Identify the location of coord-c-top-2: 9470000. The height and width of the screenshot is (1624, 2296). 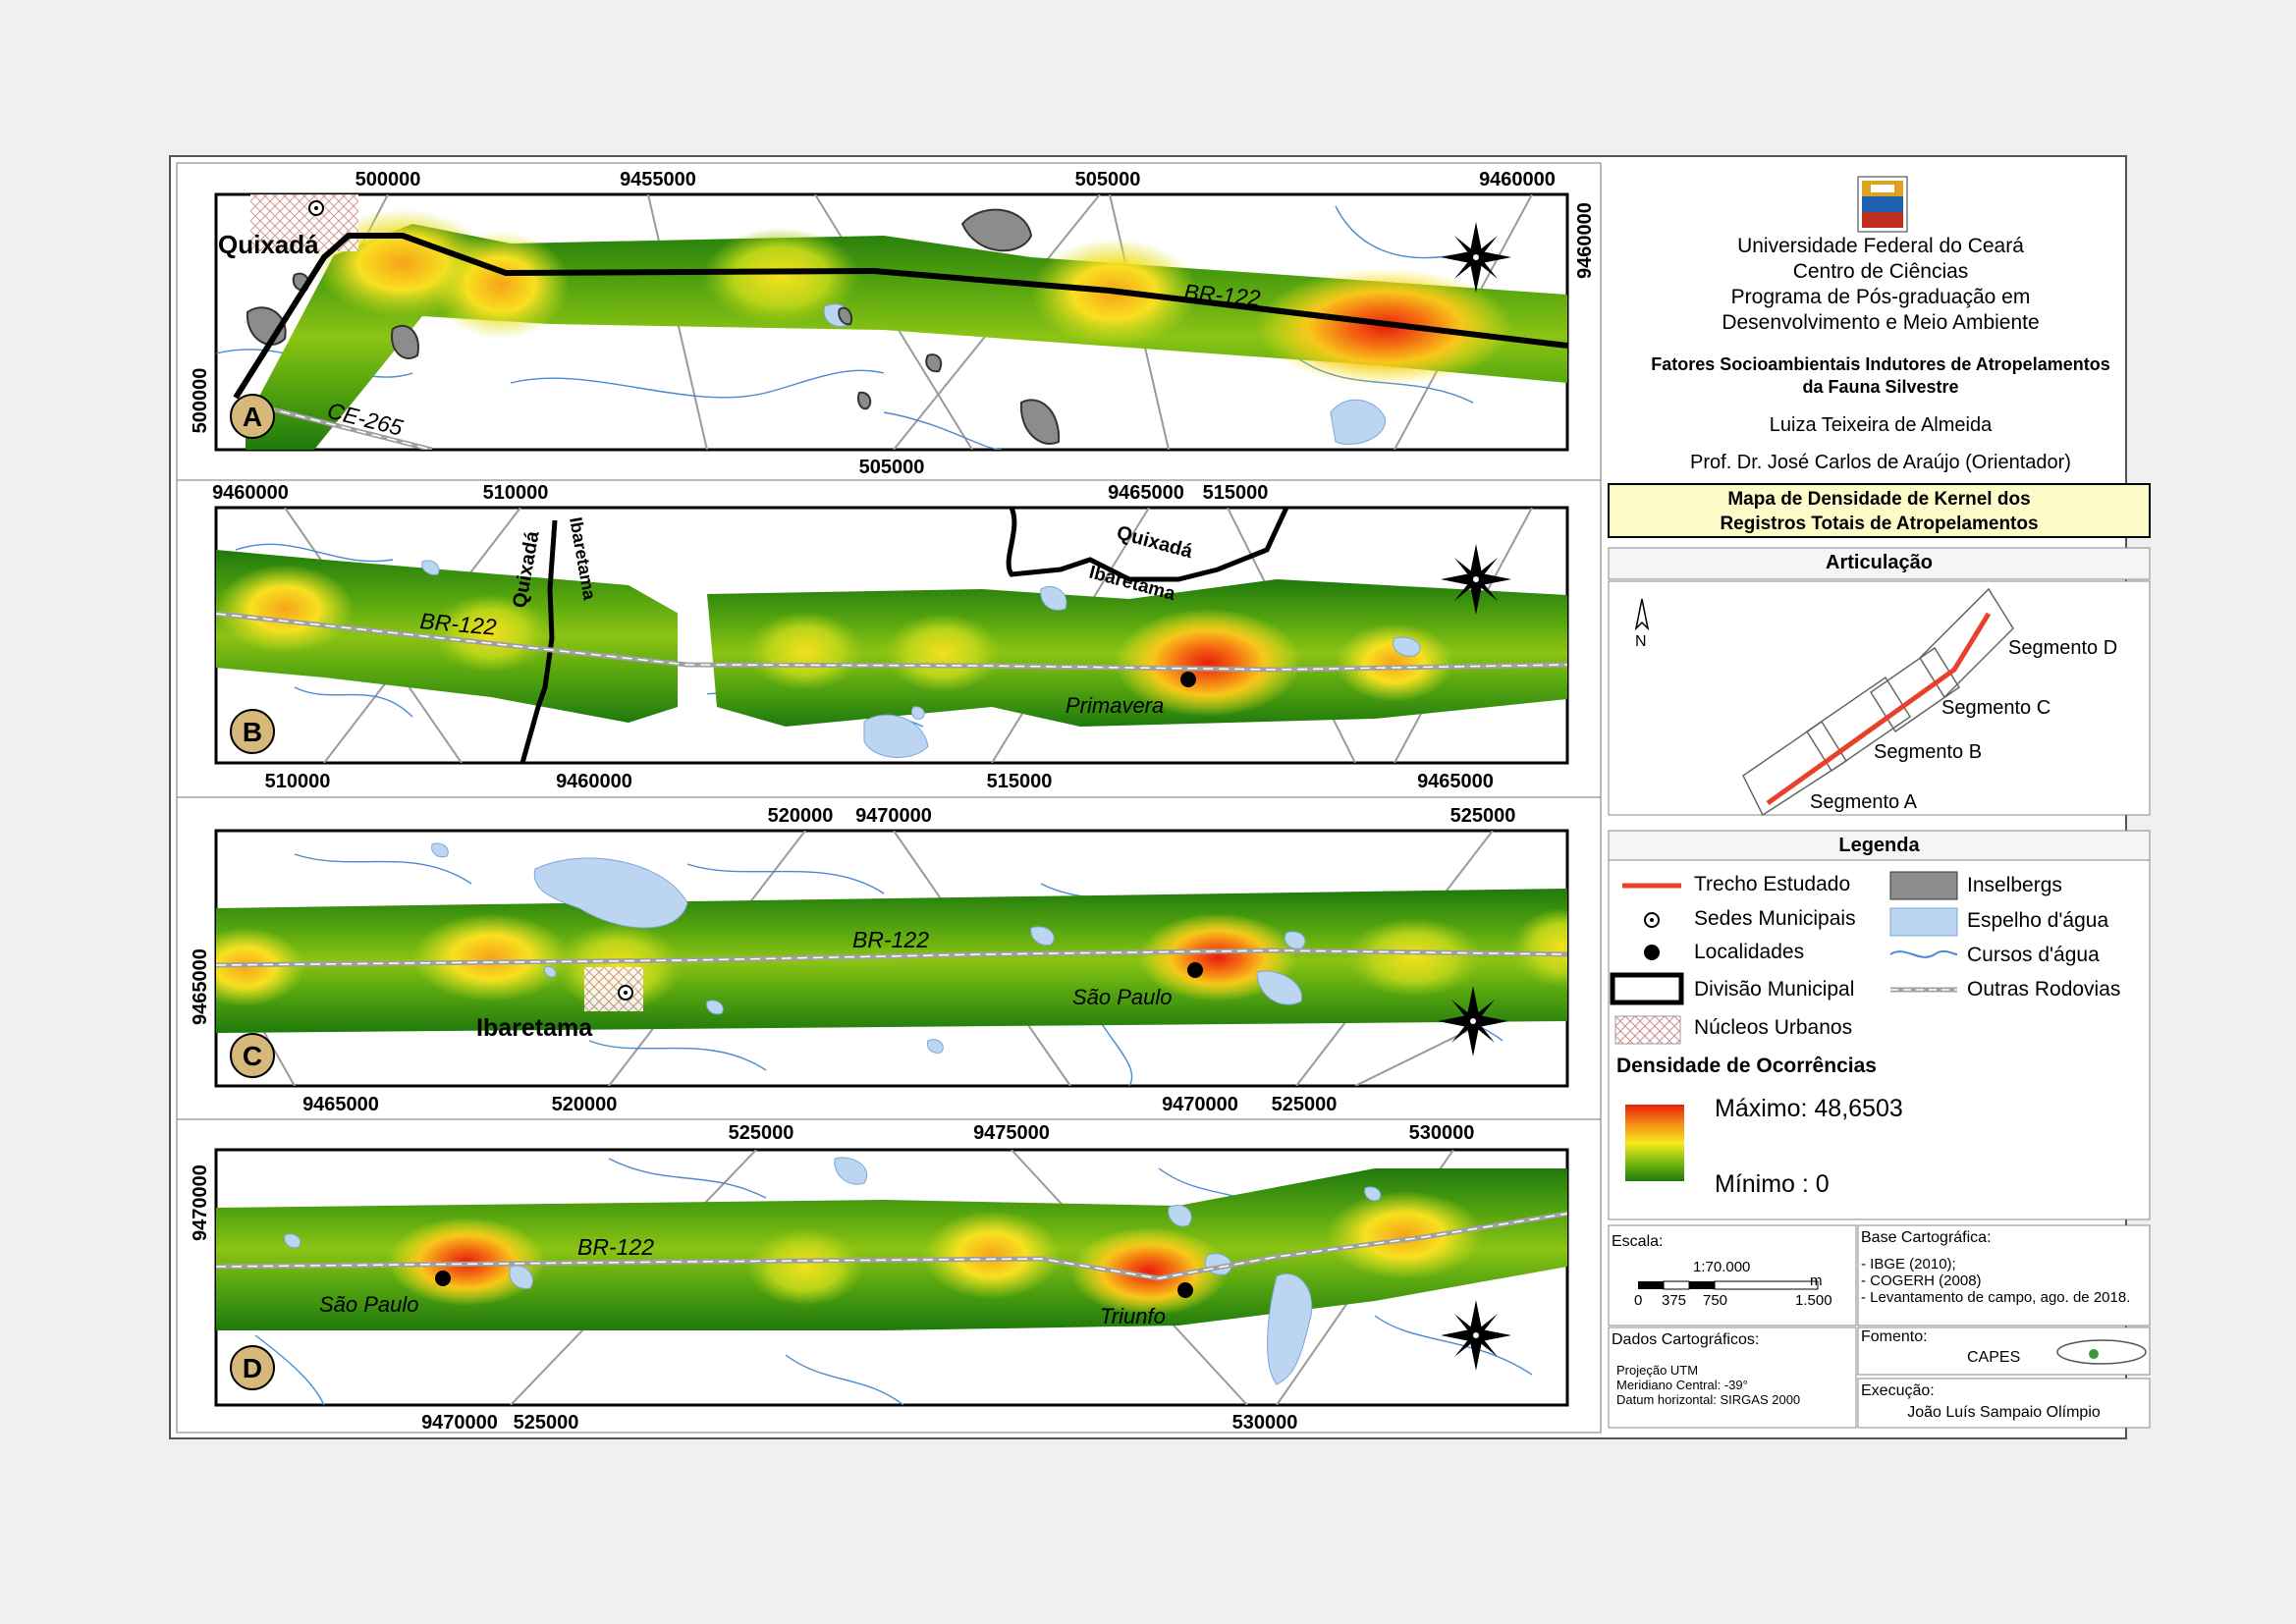
(893, 816).